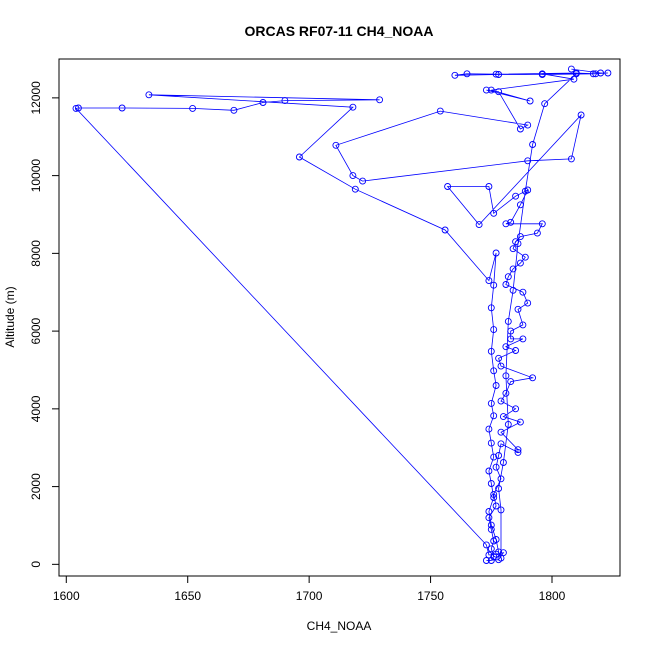 This screenshot has width=650, height=650. I want to click on chart-title: ORCAS RF07-11 CH4_NOAA, so click(338, 31).